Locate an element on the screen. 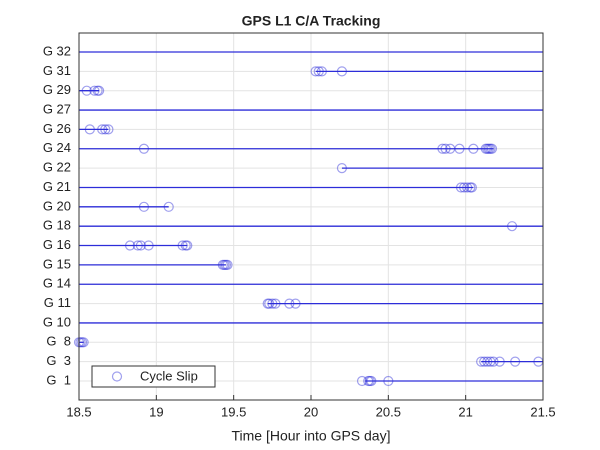  y-tick-label: G 18 is located at coordinates (57, 225).